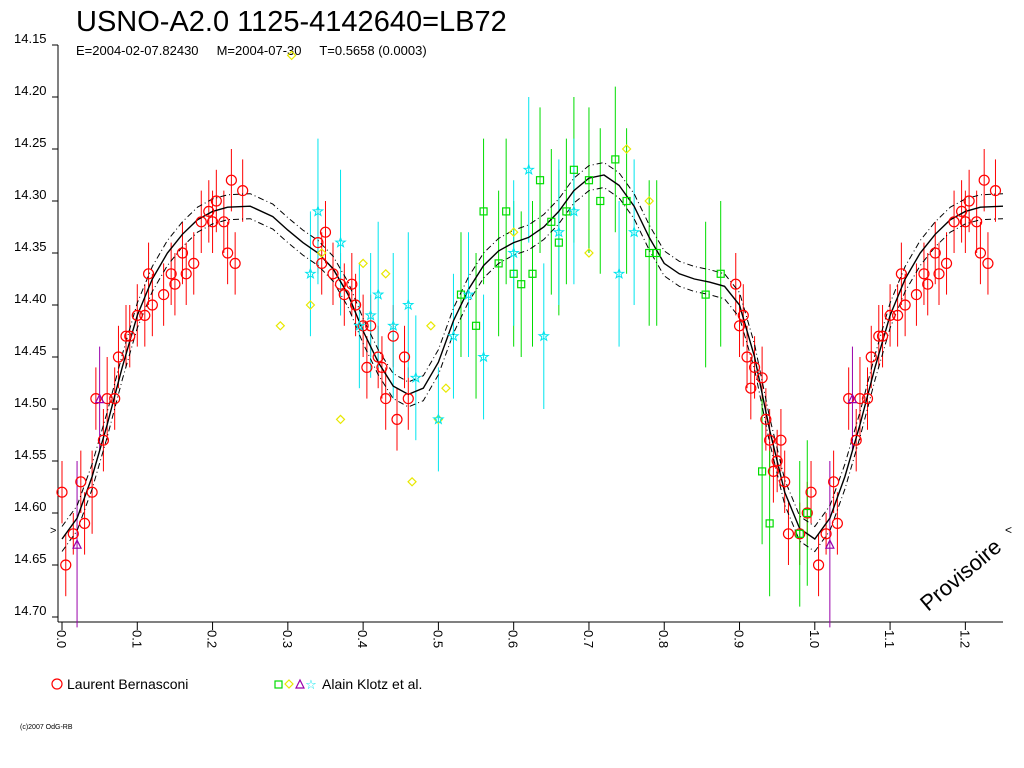 This screenshot has width=1024, height=768. I want to click on y-tick-label: 14.45, so click(30, 350).